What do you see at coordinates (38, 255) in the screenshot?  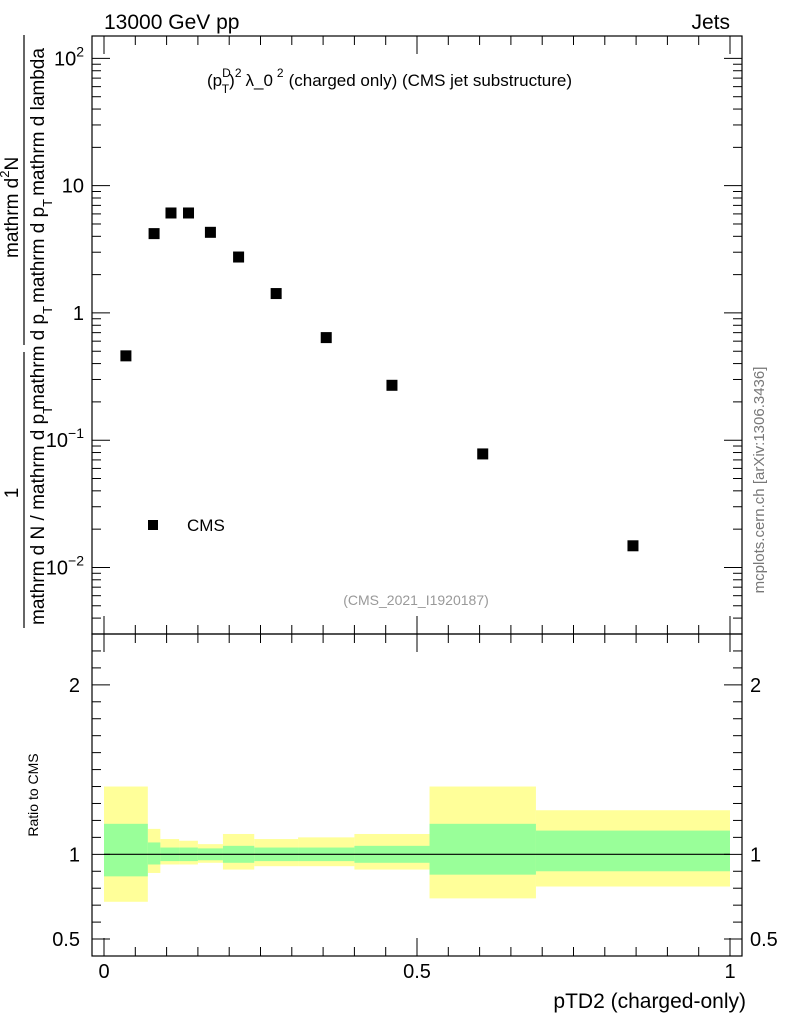 I see `y-label-frac-bottom-b: mathrm d p` at bounding box center [38, 255].